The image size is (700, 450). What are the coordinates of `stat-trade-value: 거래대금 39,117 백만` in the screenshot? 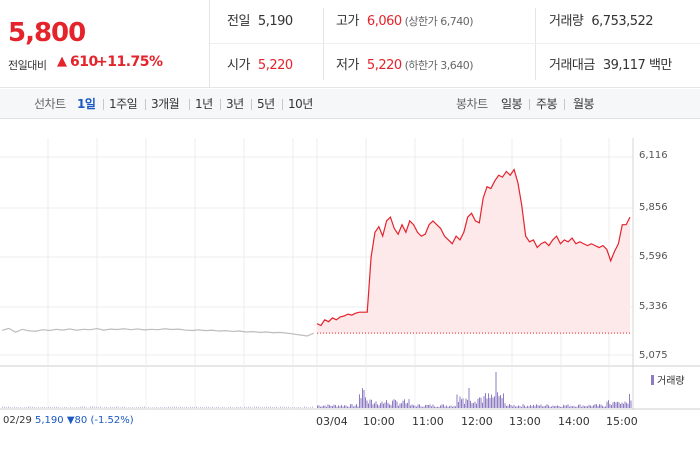 It's located at (610, 66).